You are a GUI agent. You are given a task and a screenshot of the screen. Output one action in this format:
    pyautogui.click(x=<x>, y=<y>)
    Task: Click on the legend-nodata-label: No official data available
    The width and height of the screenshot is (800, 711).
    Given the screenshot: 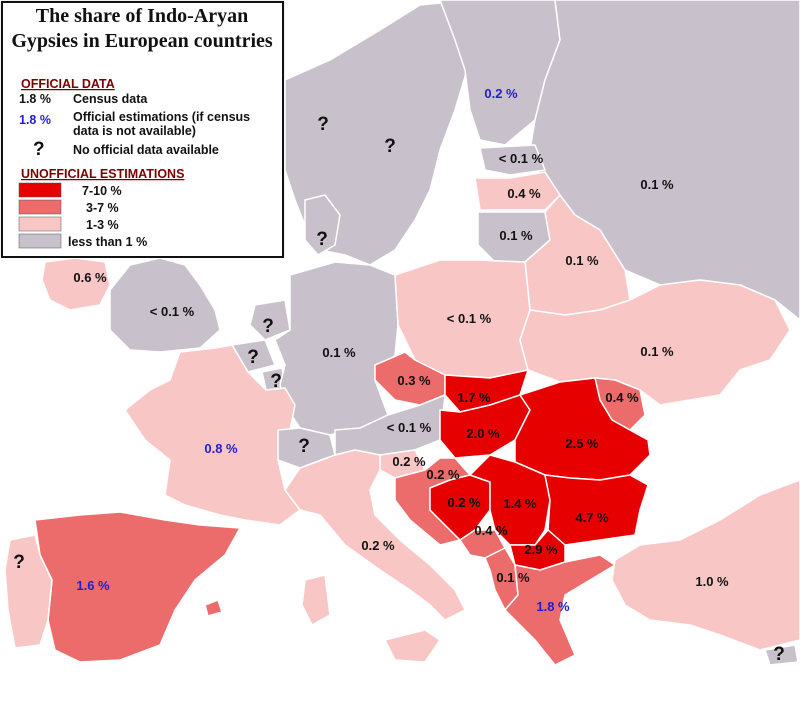 What is the action you would take?
    pyautogui.click(x=146, y=150)
    